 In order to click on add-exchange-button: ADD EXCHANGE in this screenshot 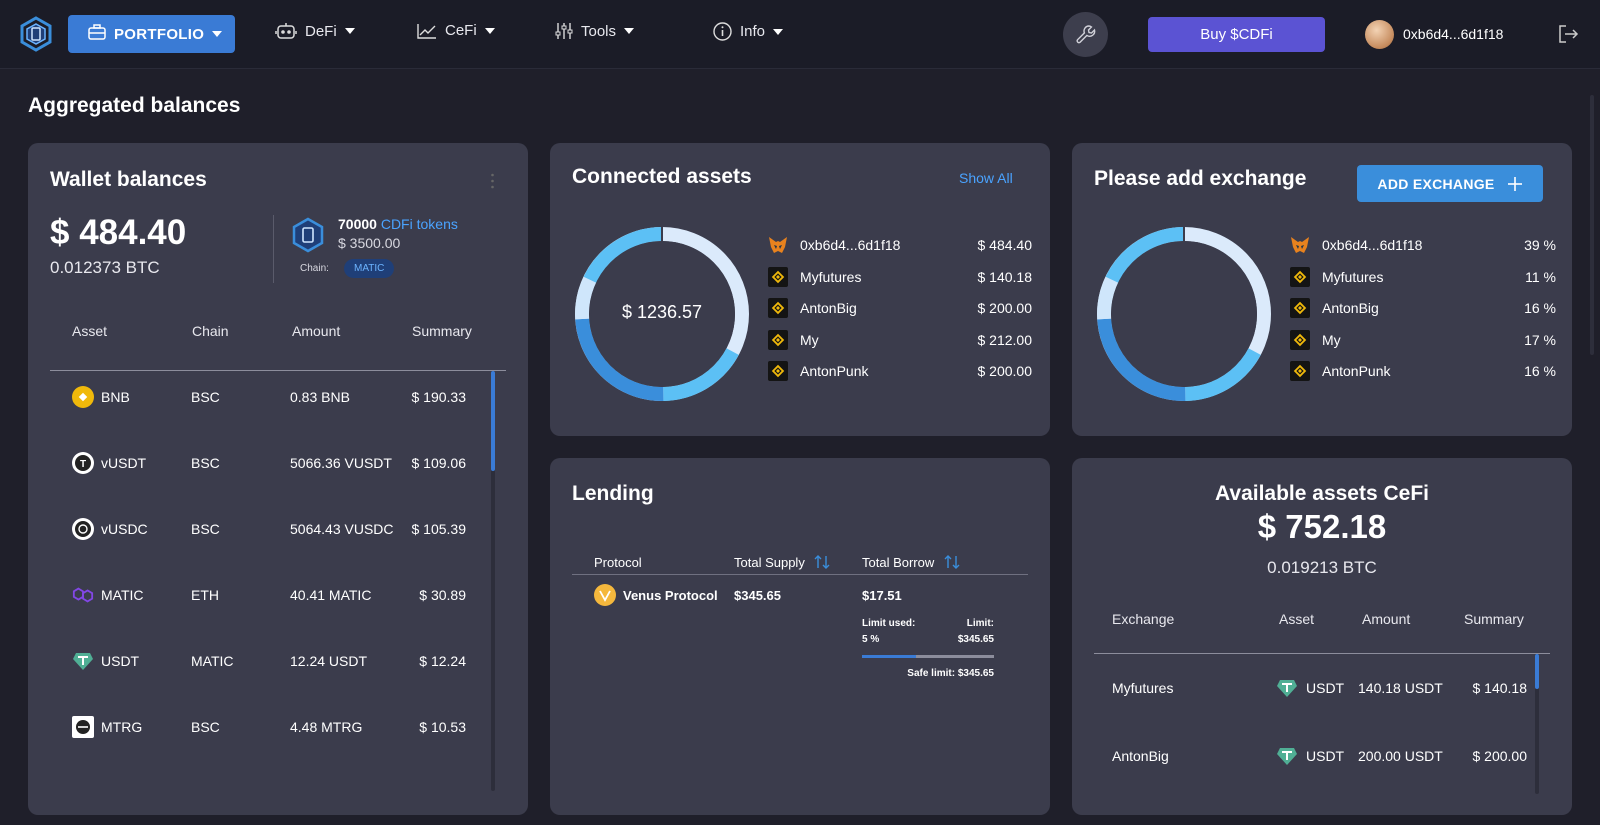, I will do `click(1450, 183)`.